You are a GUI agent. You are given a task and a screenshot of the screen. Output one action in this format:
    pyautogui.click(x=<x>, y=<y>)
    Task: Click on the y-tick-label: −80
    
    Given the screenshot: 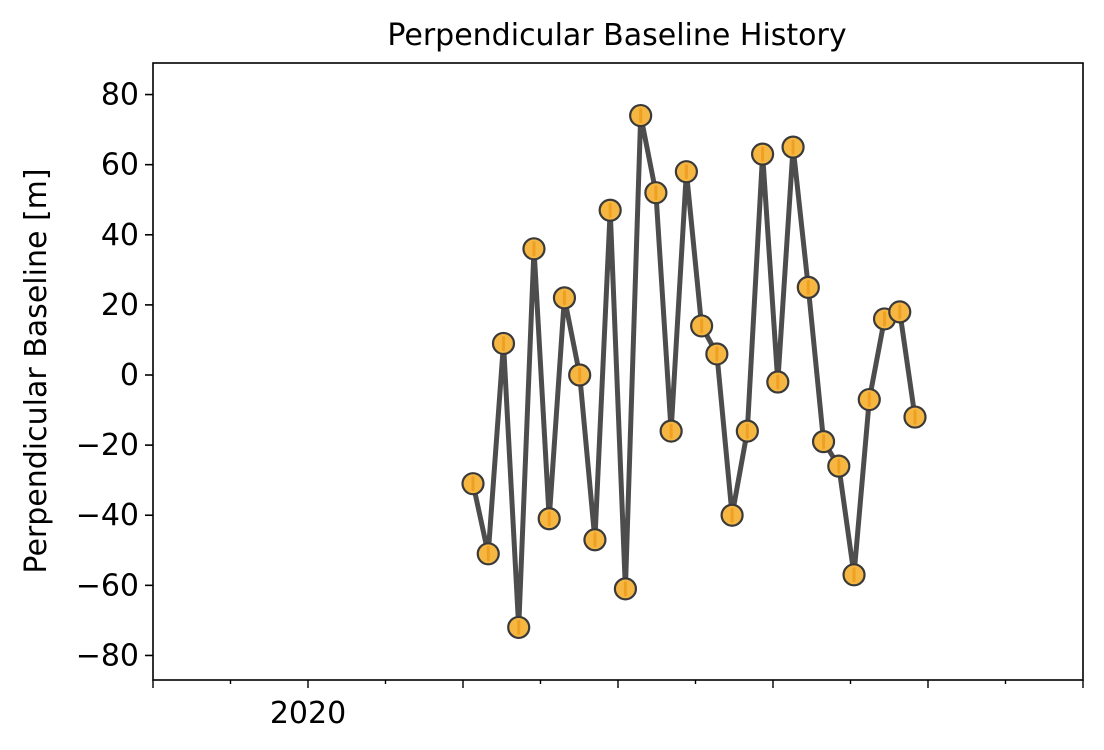 What is the action you would take?
    pyautogui.click(x=107, y=655)
    